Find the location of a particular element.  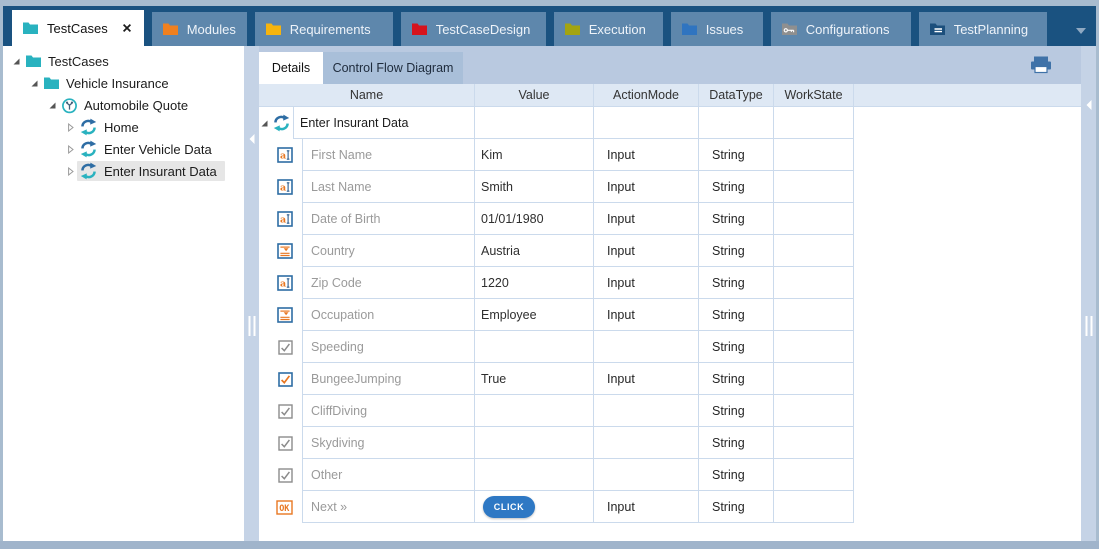

tree-item-body: Automobile Quote is located at coordinates (127, 105).